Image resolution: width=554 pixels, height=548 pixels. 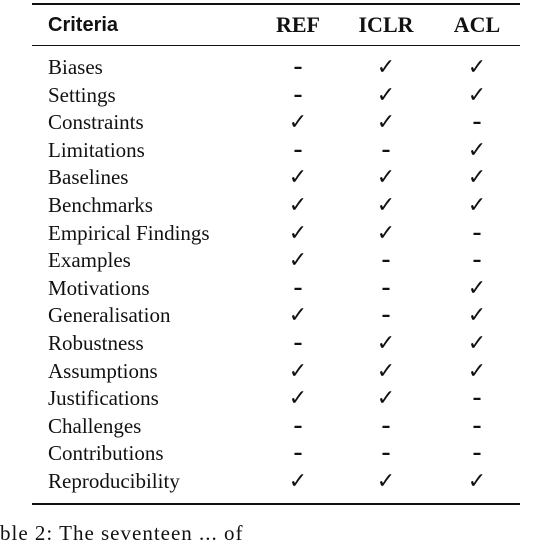 I want to click on row-criteria-label: Motivations, so click(x=99, y=287).